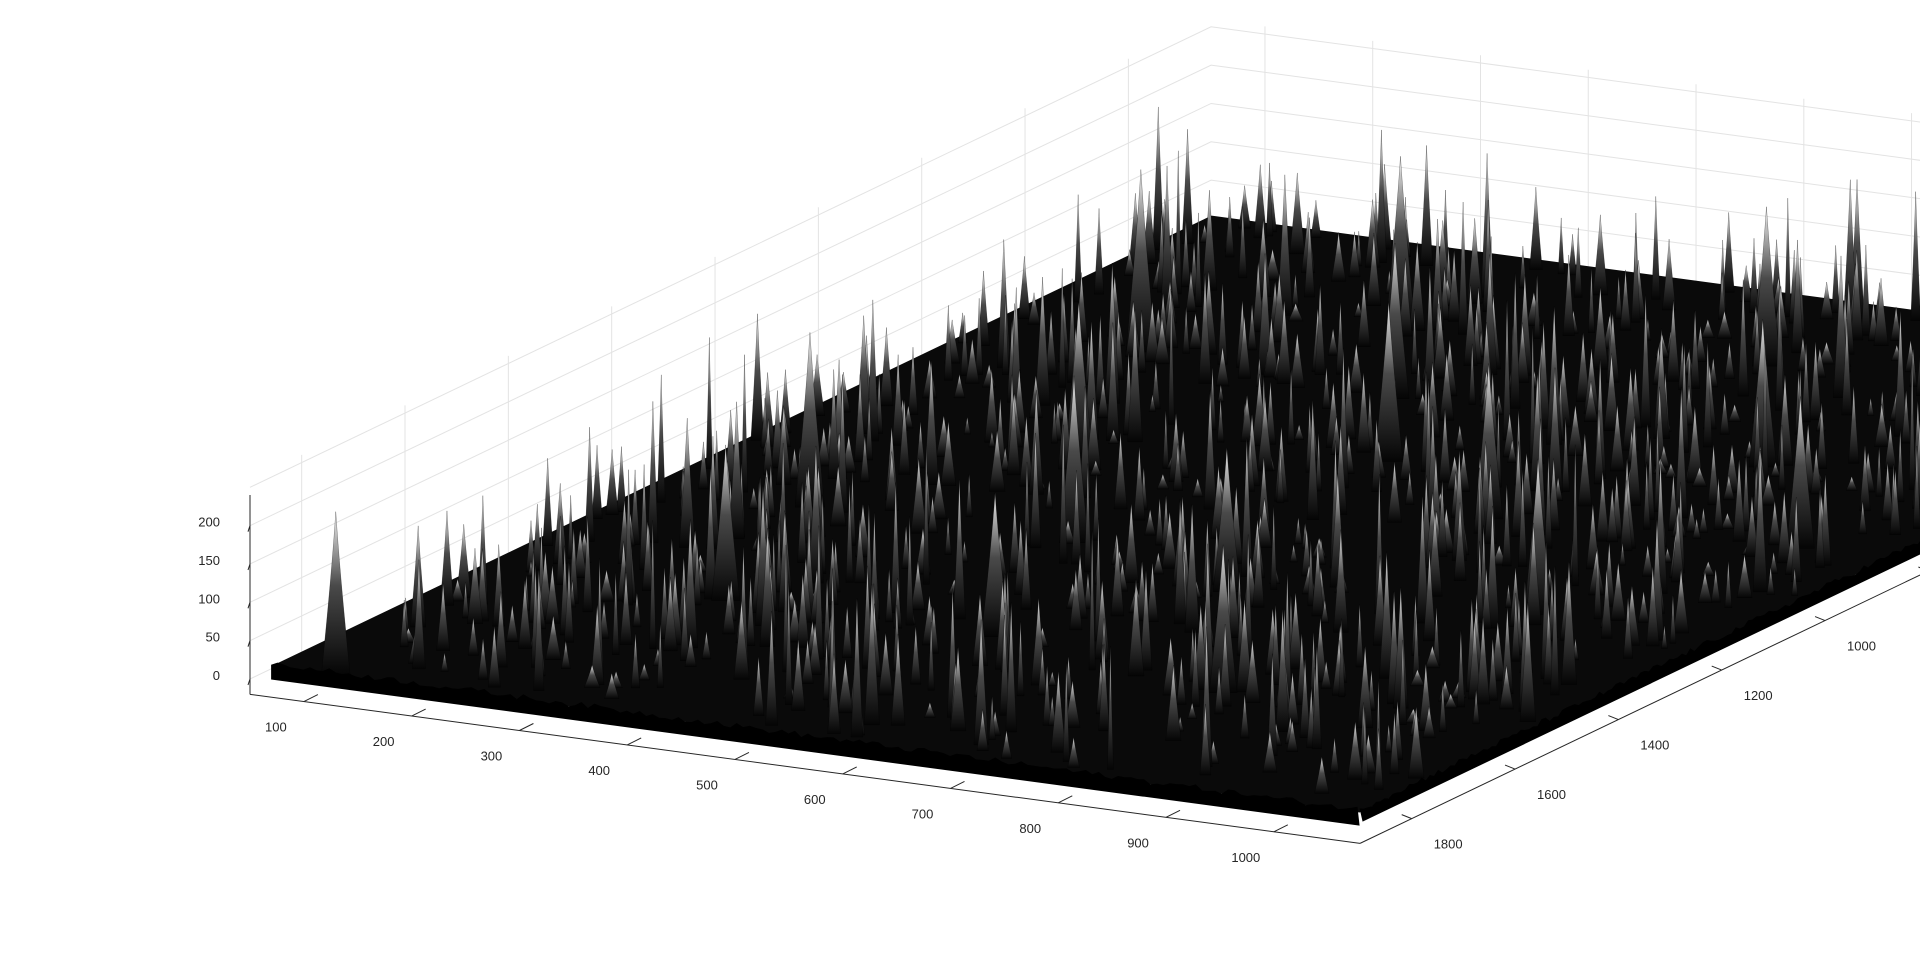  What do you see at coordinates (1551, 794) in the screenshot?
I see `y-tick-label: 1600` at bounding box center [1551, 794].